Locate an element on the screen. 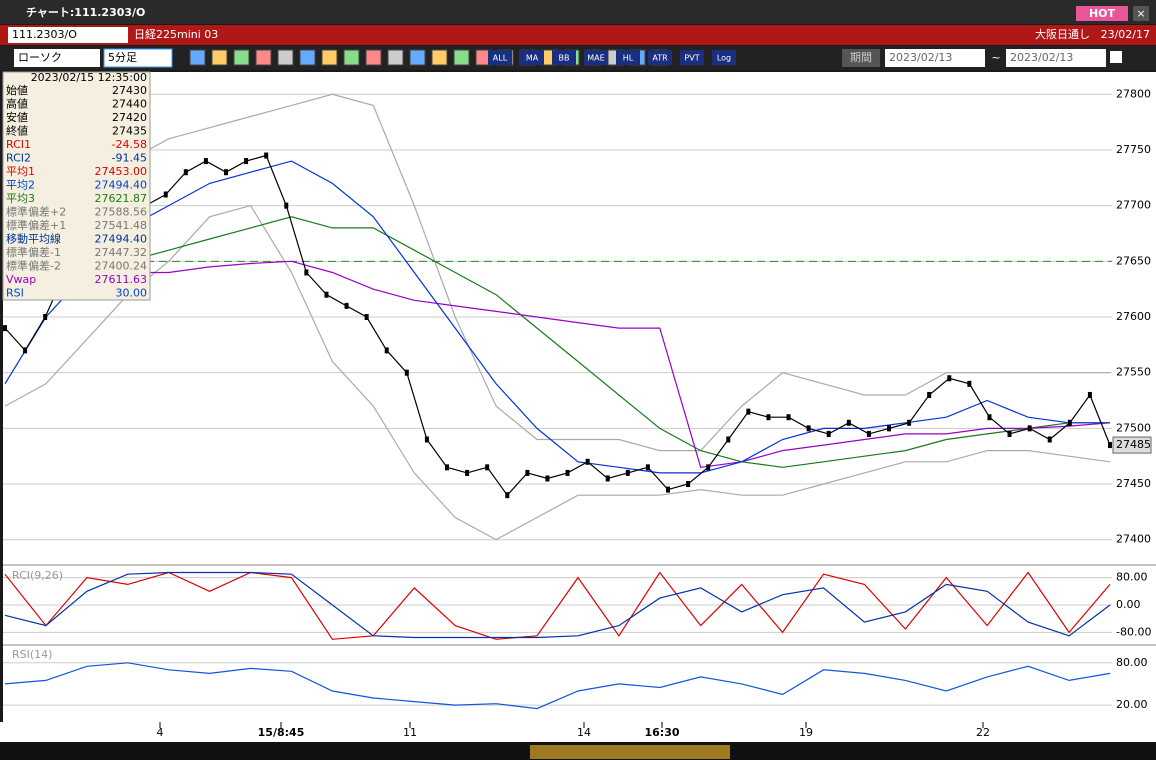  chart-type-select is located at coordinates (57, 58).